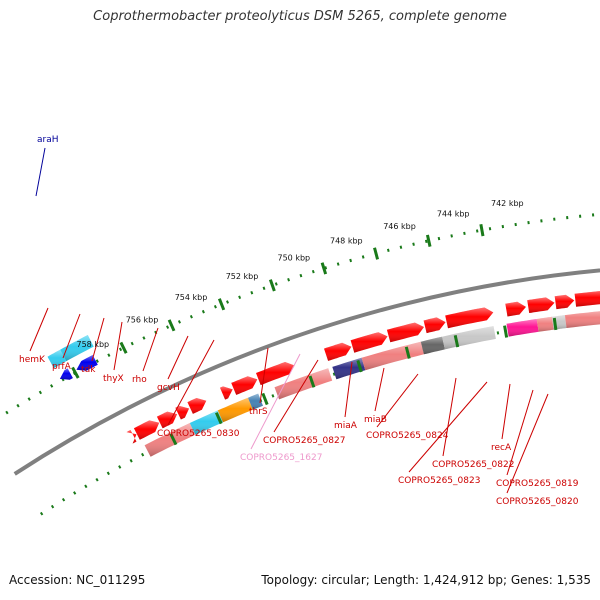 The image size is (600, 600). What do you see at coordinates (206, 422) in the screenshot?
I see `gene-block-1-shade` at bounding box center [206, 422].